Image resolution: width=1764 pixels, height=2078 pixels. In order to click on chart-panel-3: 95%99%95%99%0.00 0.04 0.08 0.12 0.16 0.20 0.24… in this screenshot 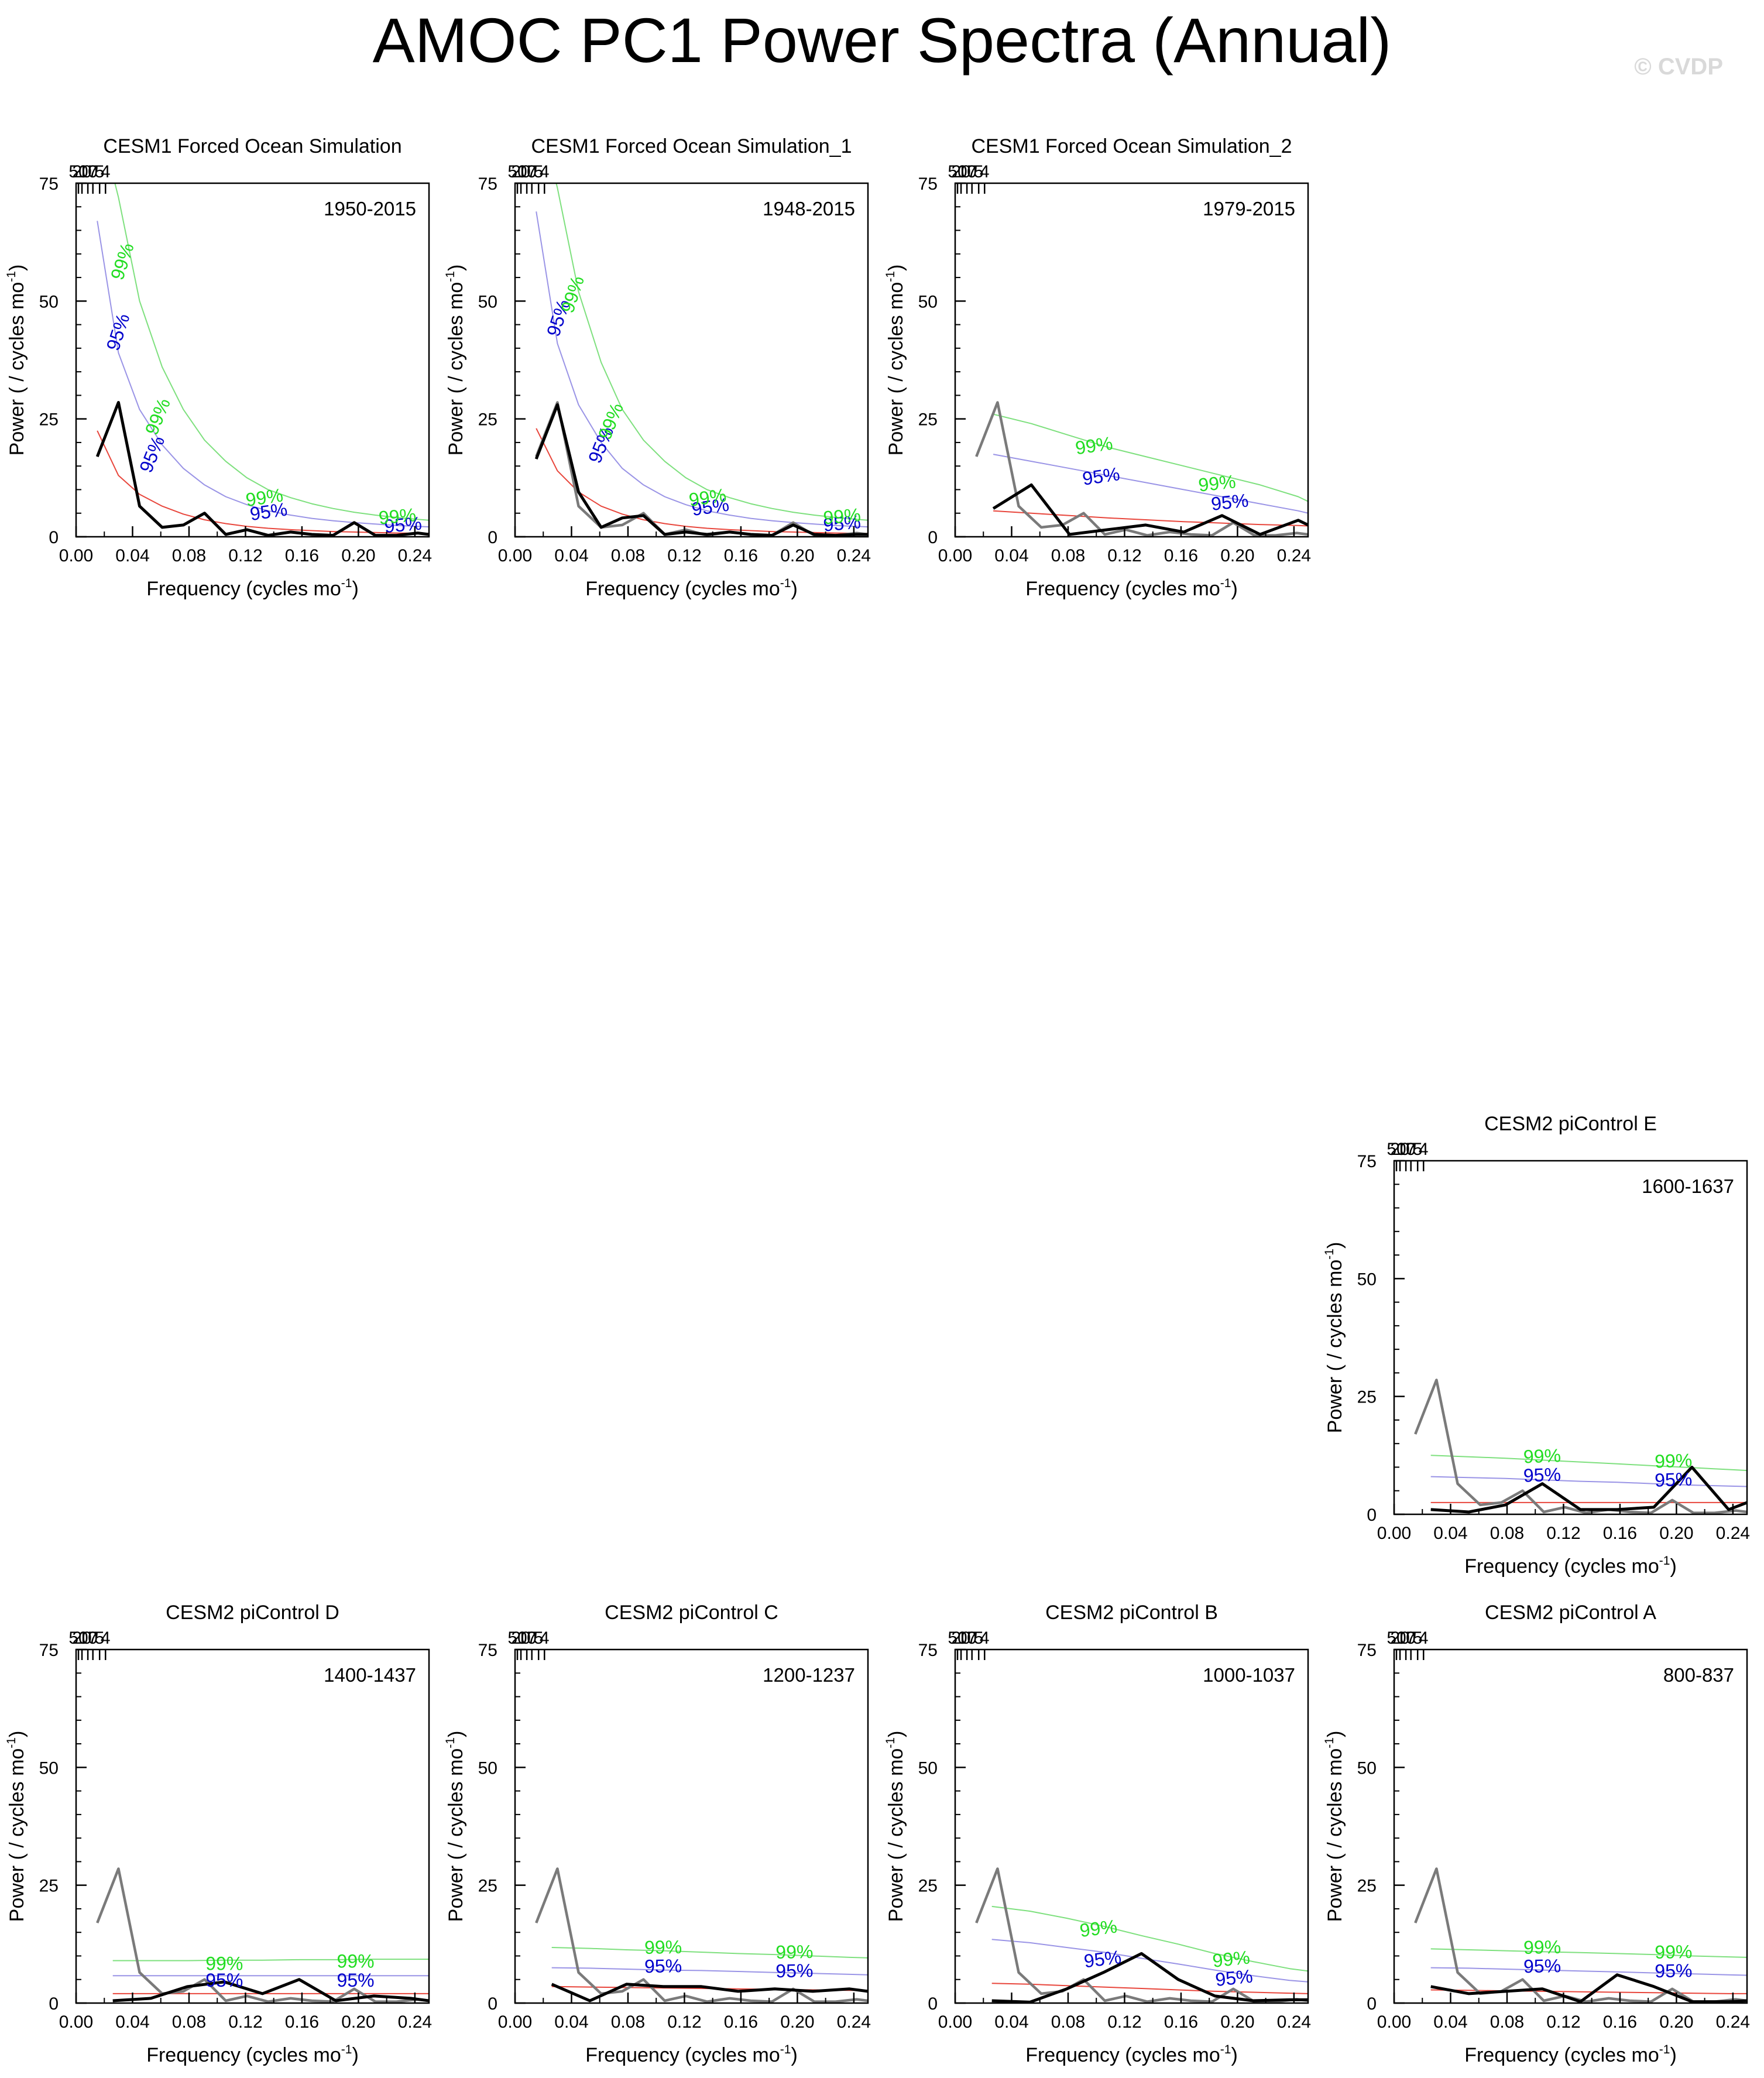, I will do `click(1097, 368)`.